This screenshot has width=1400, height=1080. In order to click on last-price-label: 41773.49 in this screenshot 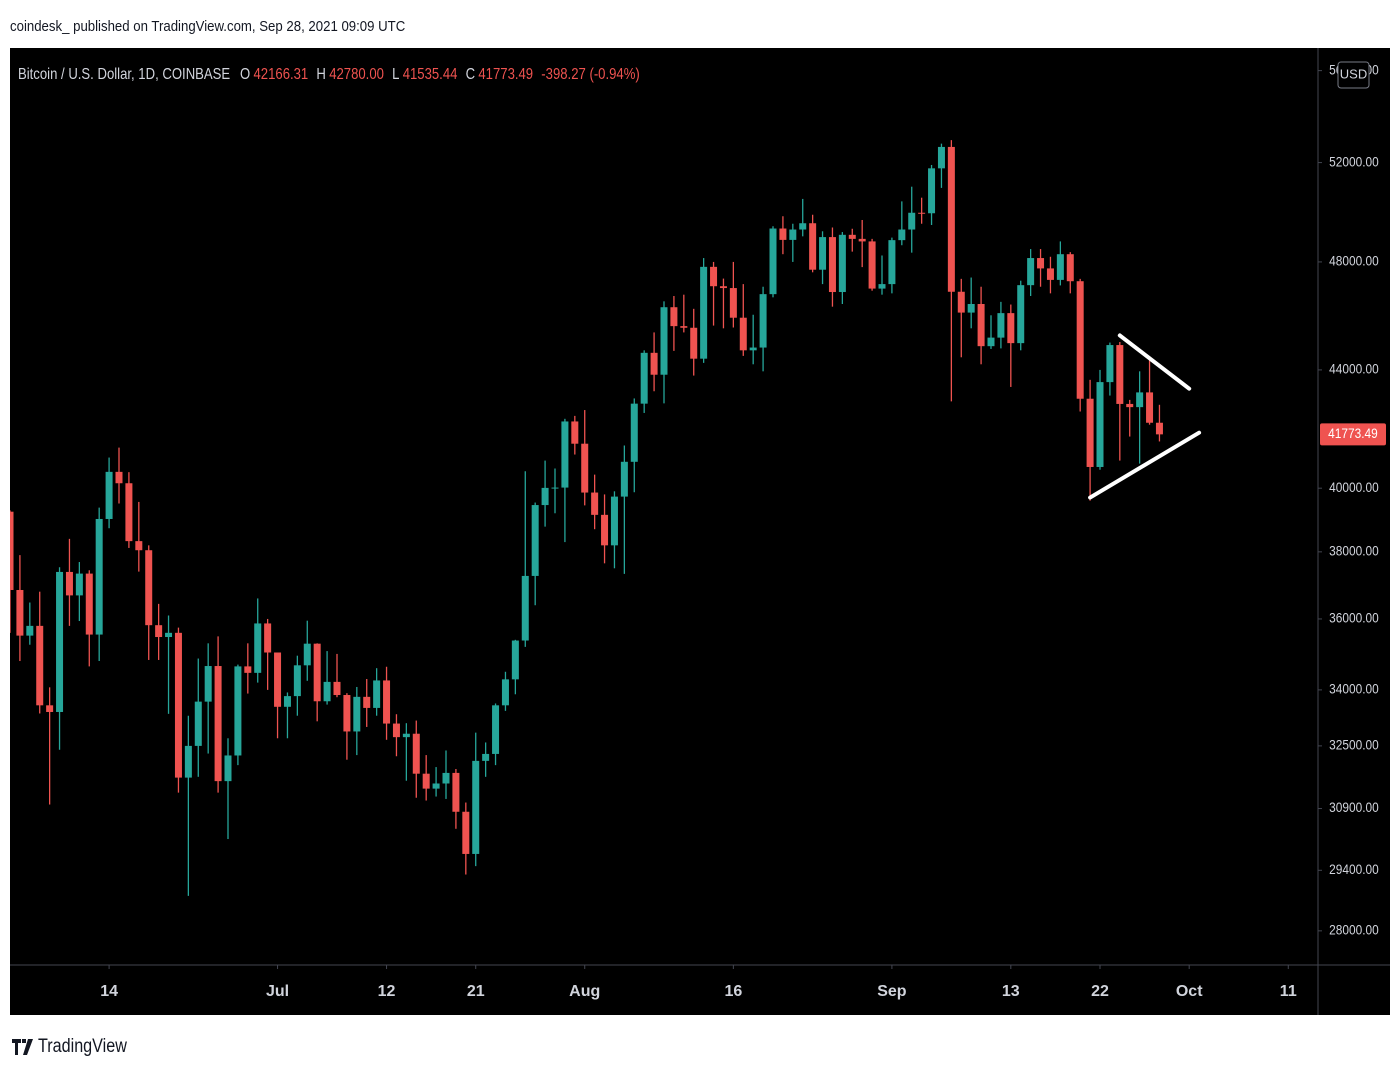, I will do `click(1353, 433)`.